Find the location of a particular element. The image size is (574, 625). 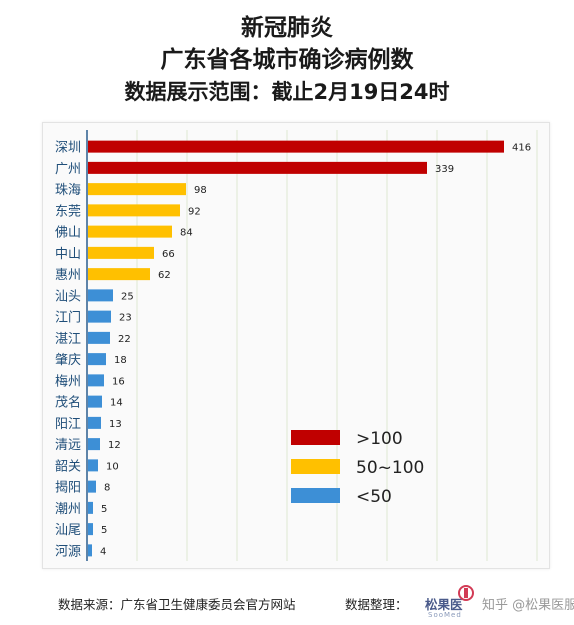

value-label: 10 is located at coordinates (112, 466).